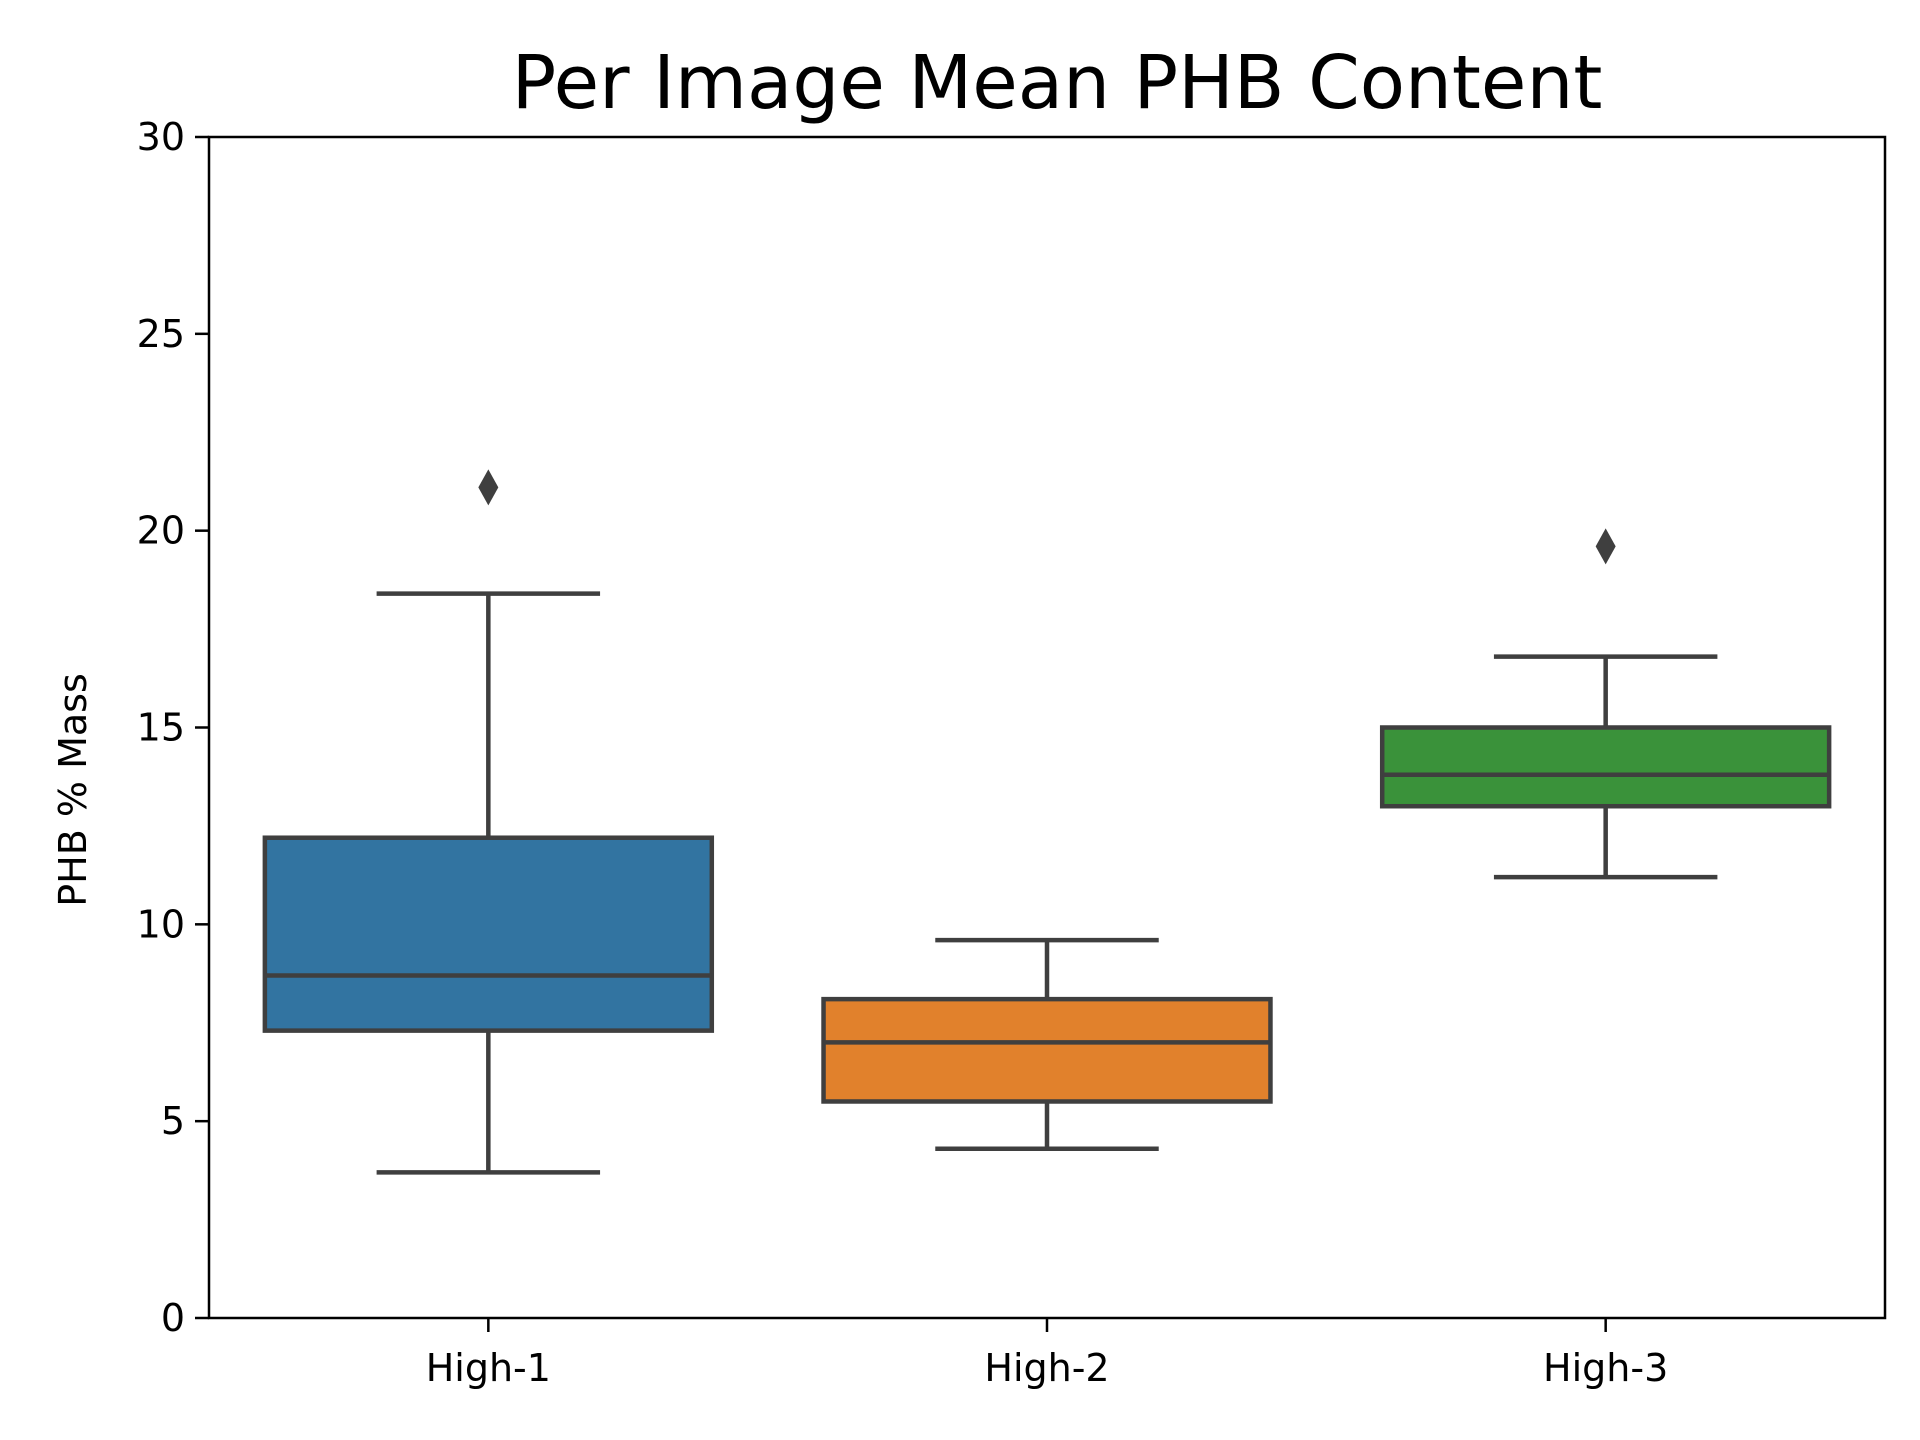 Image resolution: width=1920 pixels, height=1440 pixels. Describe the element at coordinates (73, 790) in the screenshot. I see `y-axis-label: PHB % Mass` at that location.